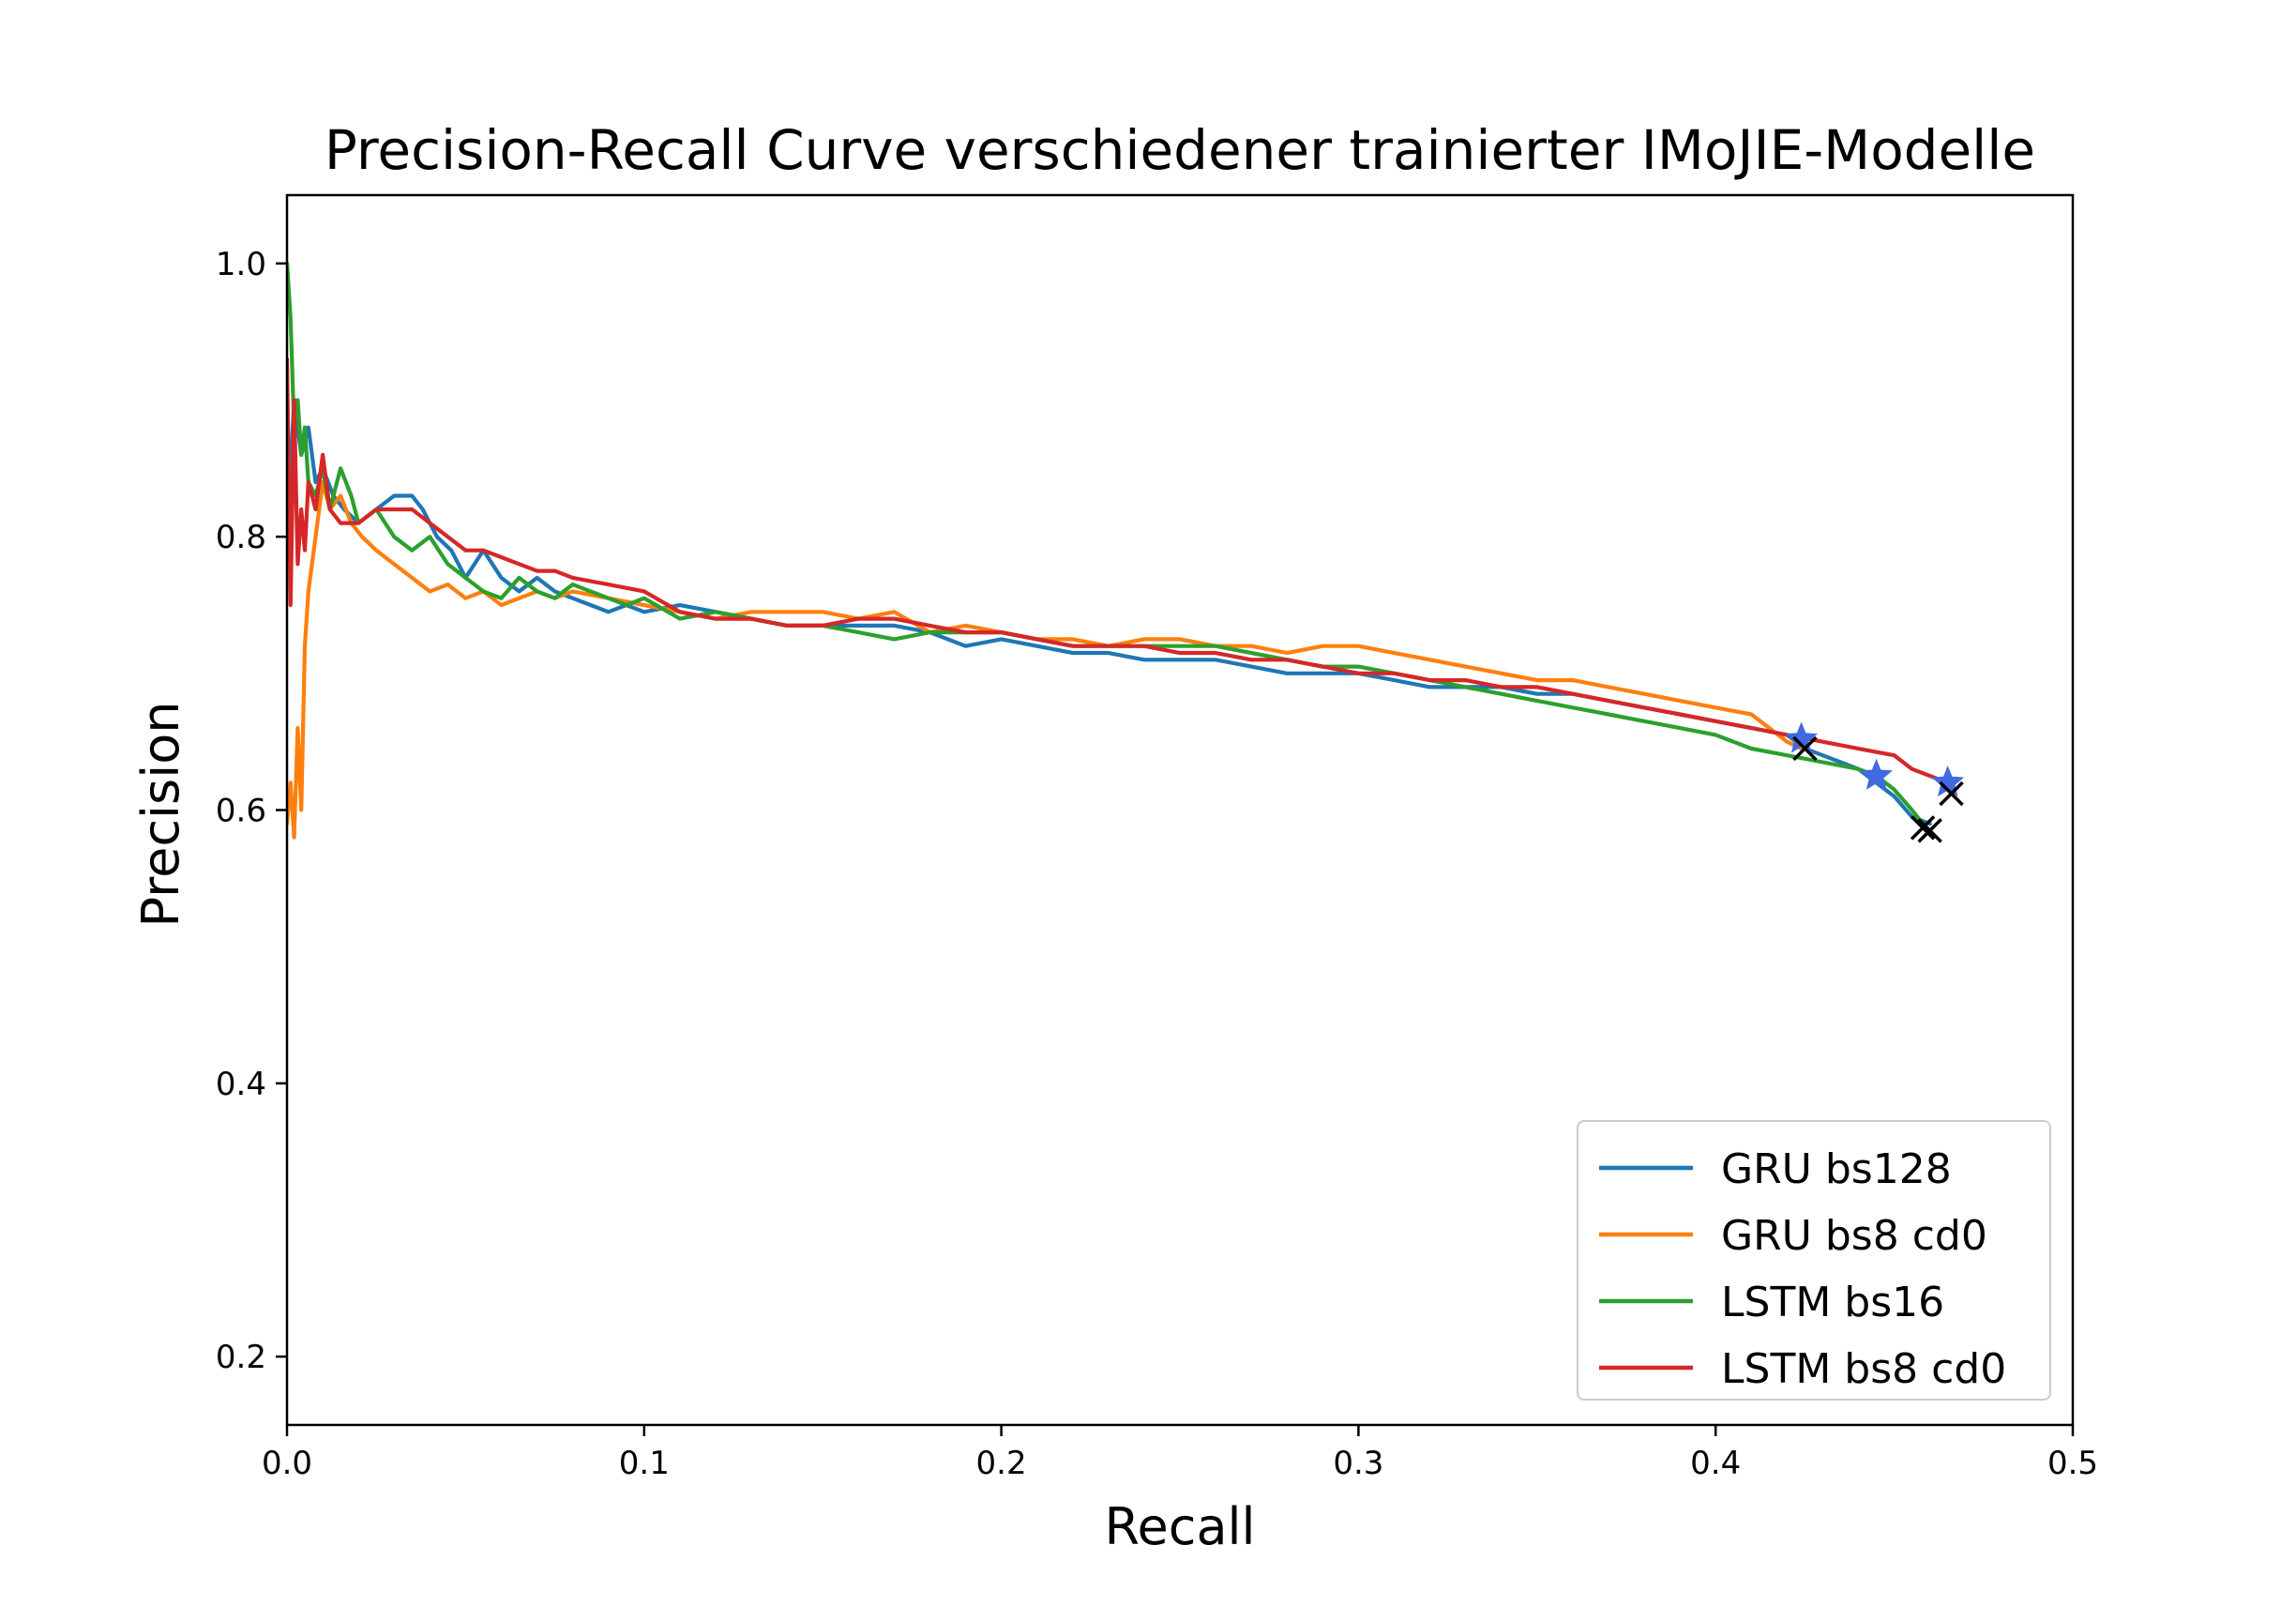 The height and width of the screenshot is (1621, 2296). What do you see at coordinates (1876, 774) in the screenshot?
I see `star-marker` at bounding box center [1876, 774].